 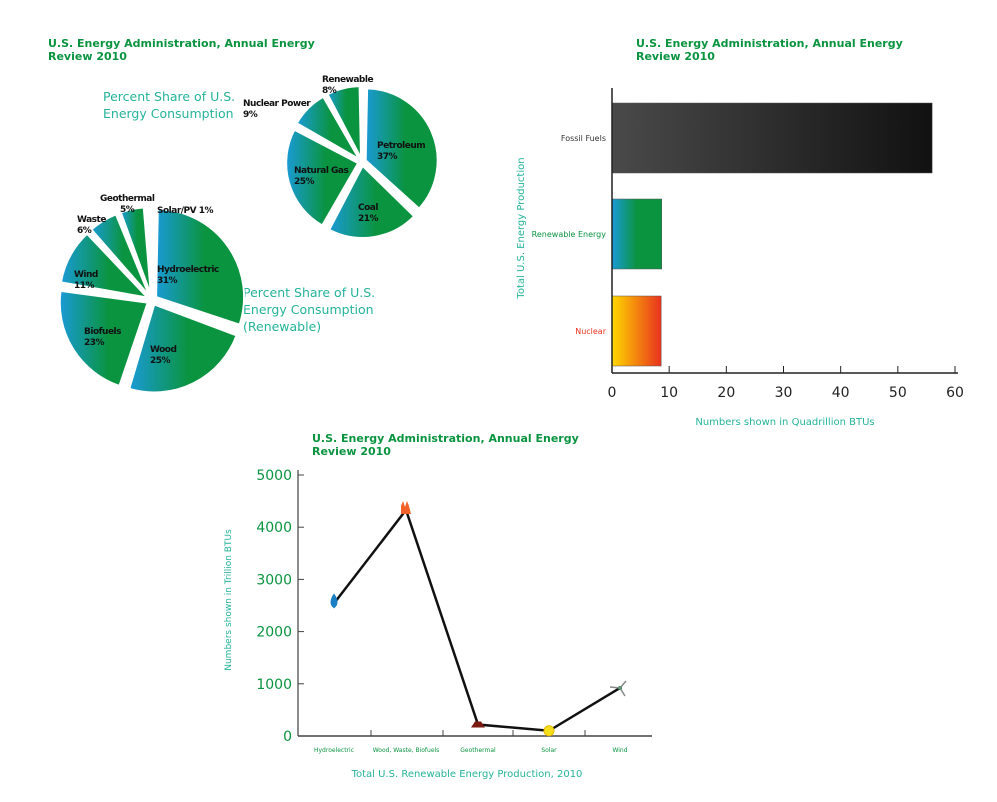 What do you see at coordinates (229, 600) in the screenshot?
I see `line-y-axis-title: Numbers shown in Trillion BTUs` at bounding box center [229, 600].